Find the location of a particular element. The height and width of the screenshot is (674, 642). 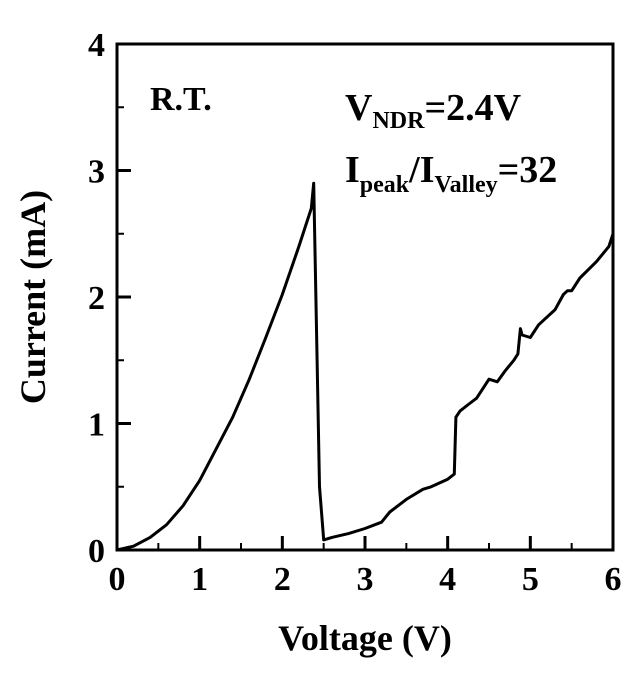

vndr-annotation: VNDR=2.4V is located at coordinates (433, 110).